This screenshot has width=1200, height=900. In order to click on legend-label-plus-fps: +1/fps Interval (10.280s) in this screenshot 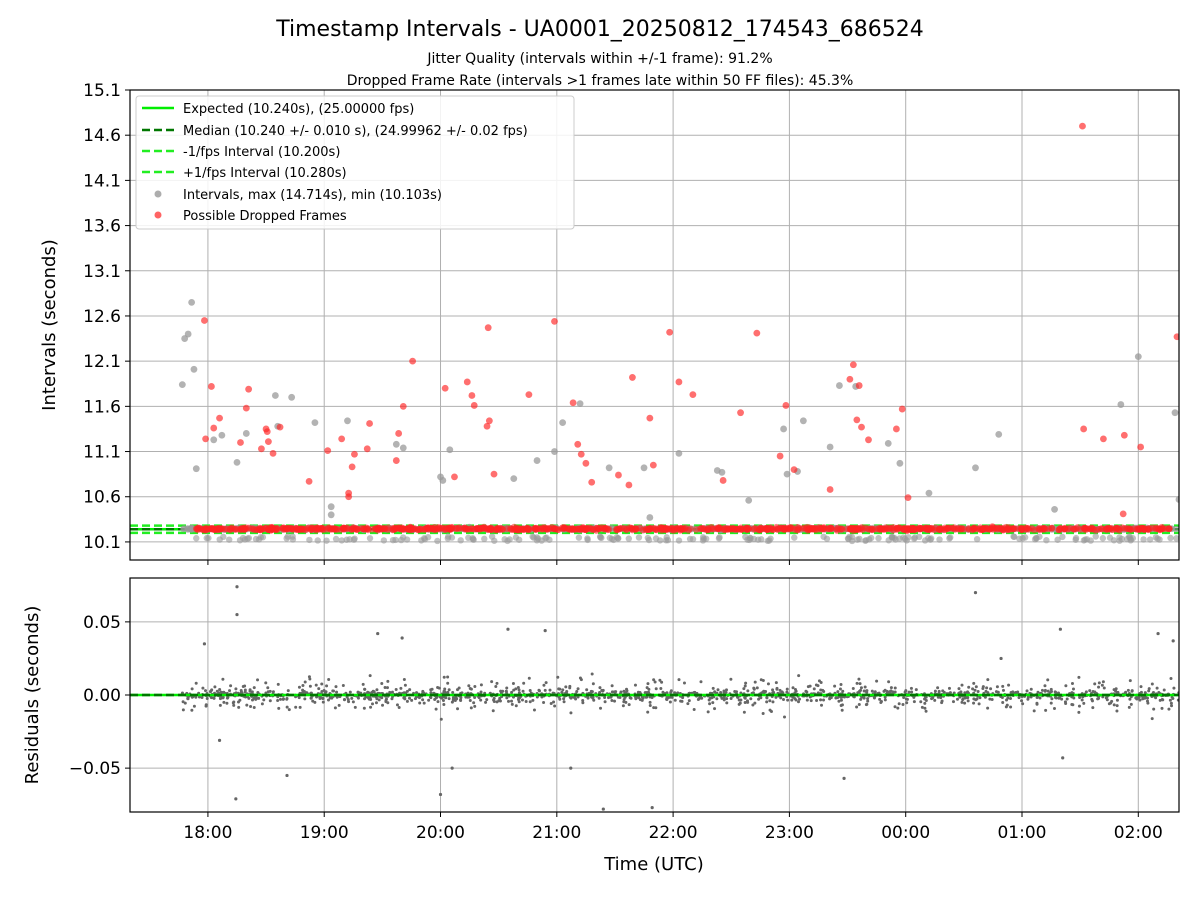, I will do `click(265, 173)`.